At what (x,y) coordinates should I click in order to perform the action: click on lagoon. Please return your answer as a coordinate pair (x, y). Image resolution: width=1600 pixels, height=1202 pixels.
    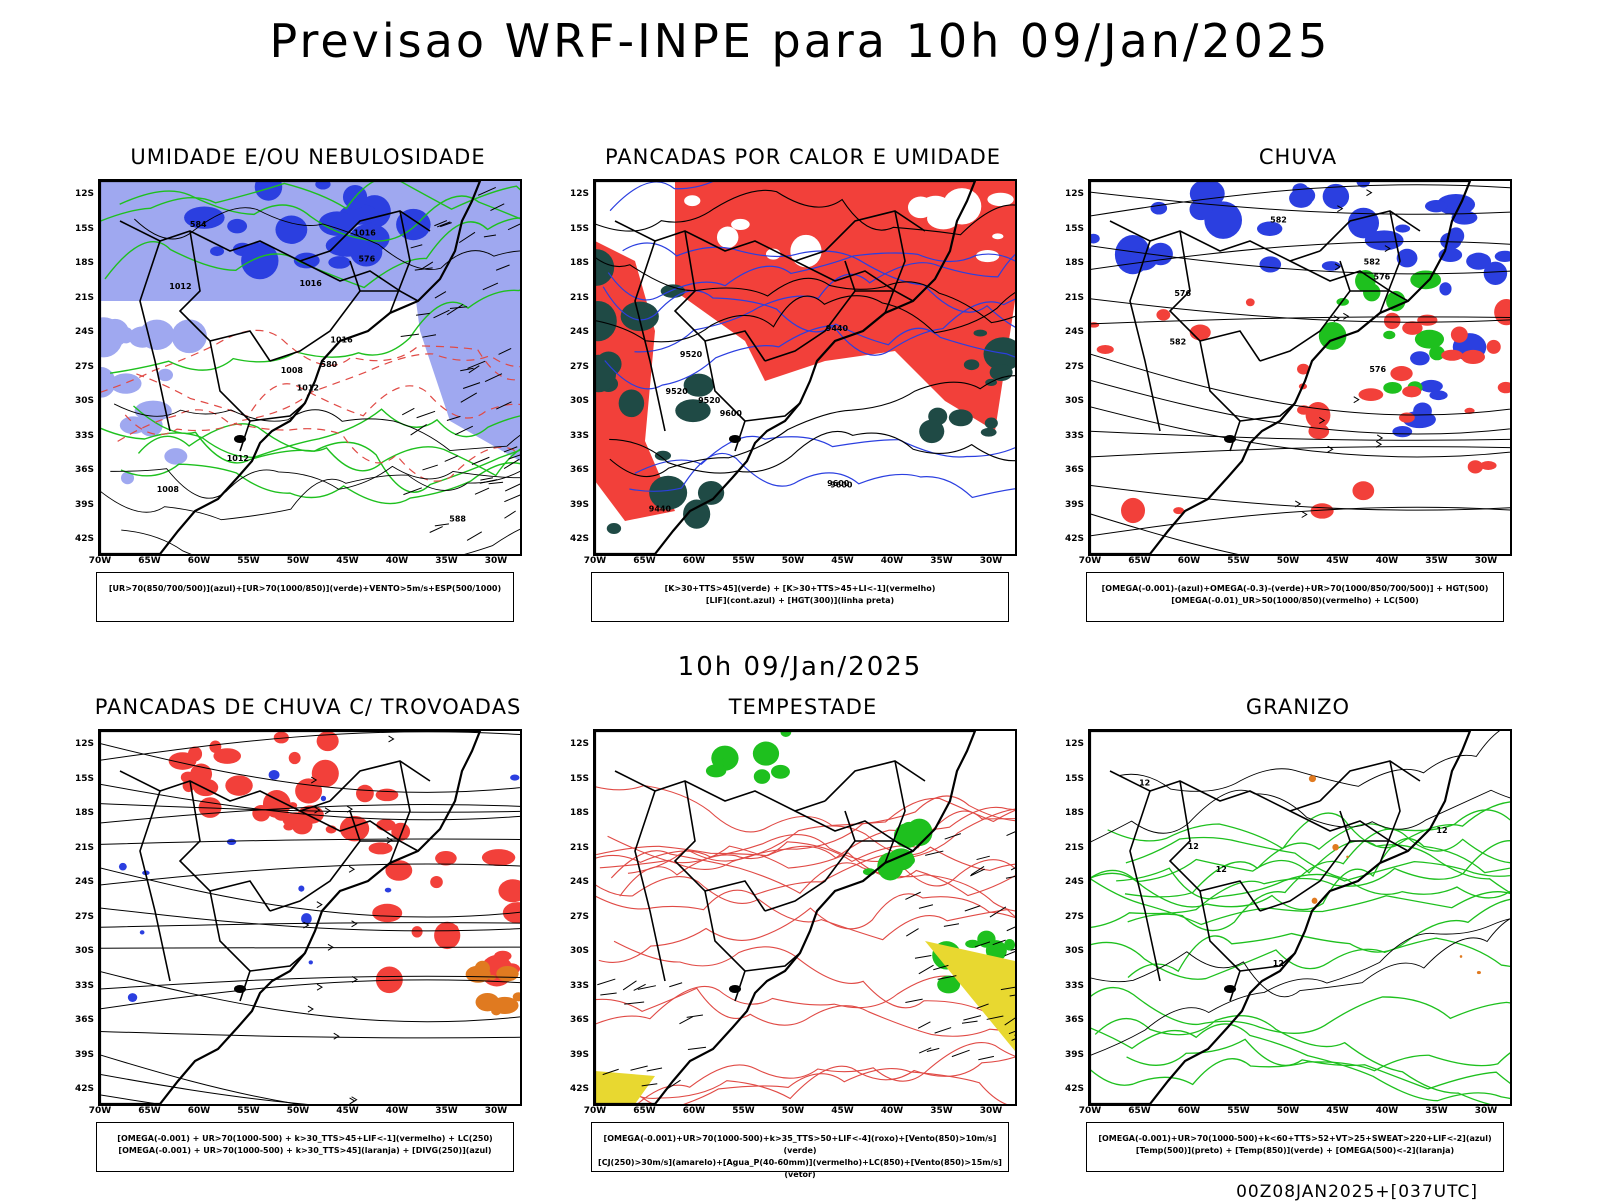
    Looking at the image, I should click on (735, 439).